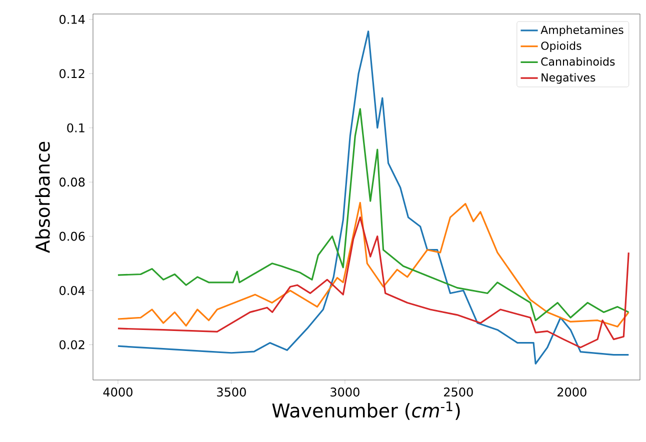  I want to click on y-tick-label: 0.04, so click(72, 291).